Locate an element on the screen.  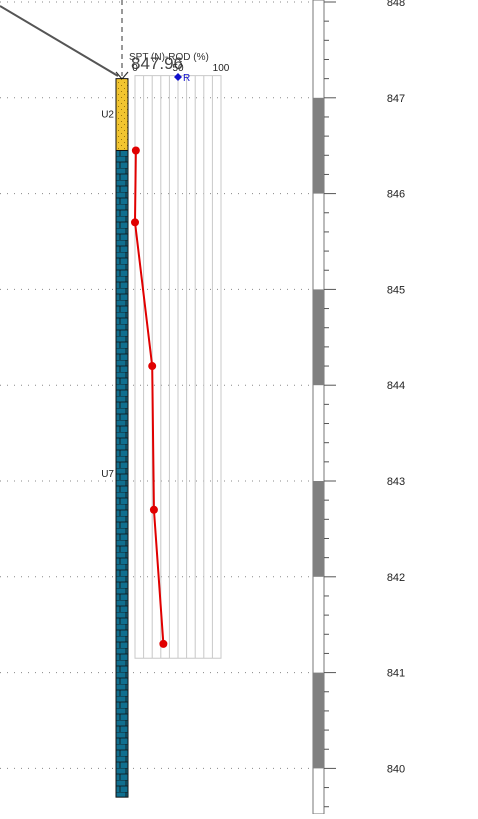
layer-label-u2: U2 is located at coordinates (107, 115).